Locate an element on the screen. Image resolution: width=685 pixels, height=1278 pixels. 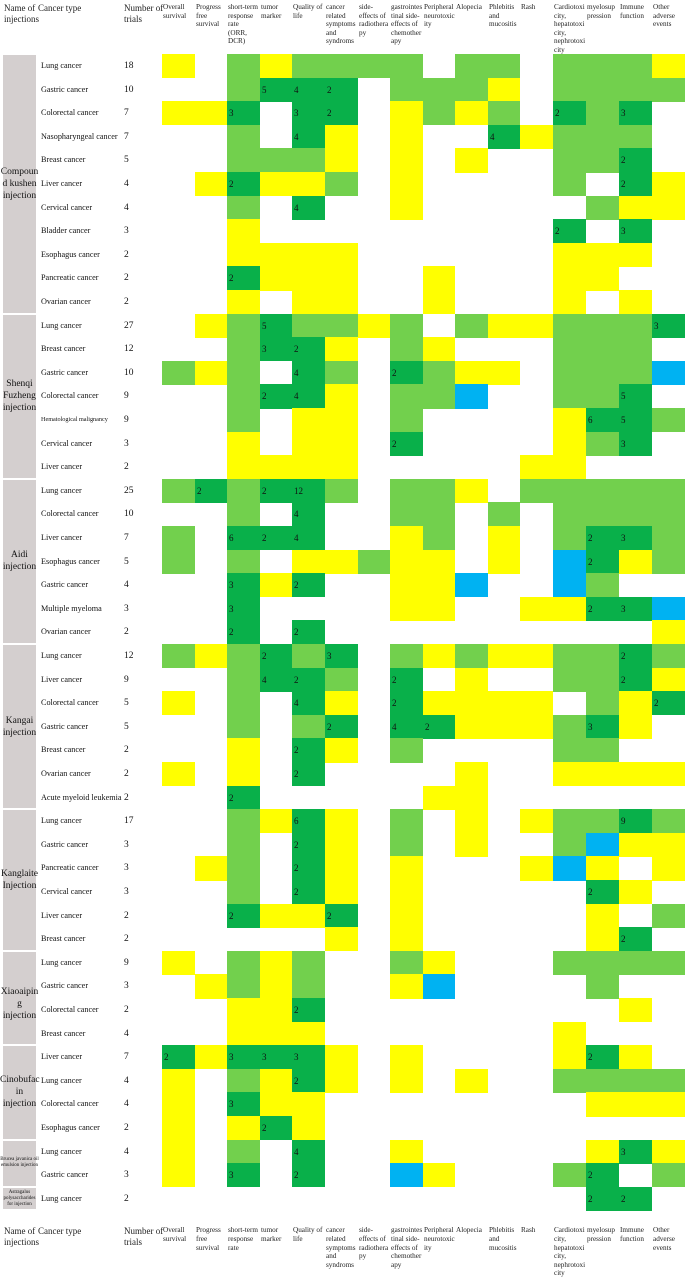
cancer-type: Liver cancer is located at coordinates (62, 183).